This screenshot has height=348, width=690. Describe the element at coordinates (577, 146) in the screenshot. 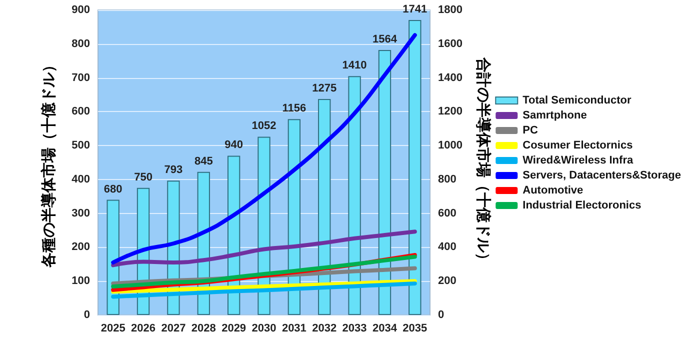

I see `legend-label: Cosumer Electornics` at that location.